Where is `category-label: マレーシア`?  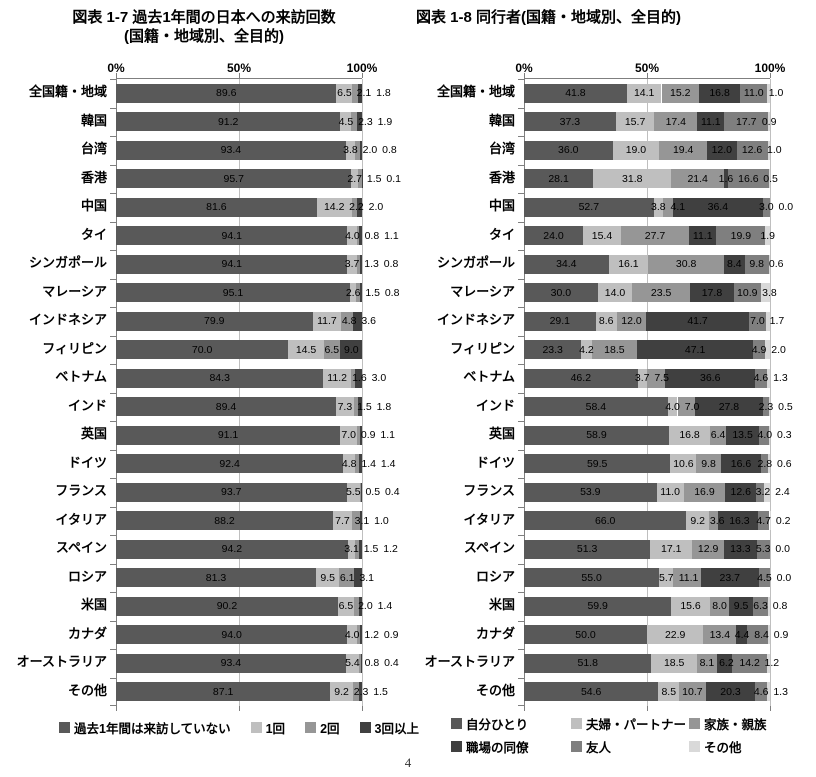 category-label: マレーシア is located at coordinates (74, 291).